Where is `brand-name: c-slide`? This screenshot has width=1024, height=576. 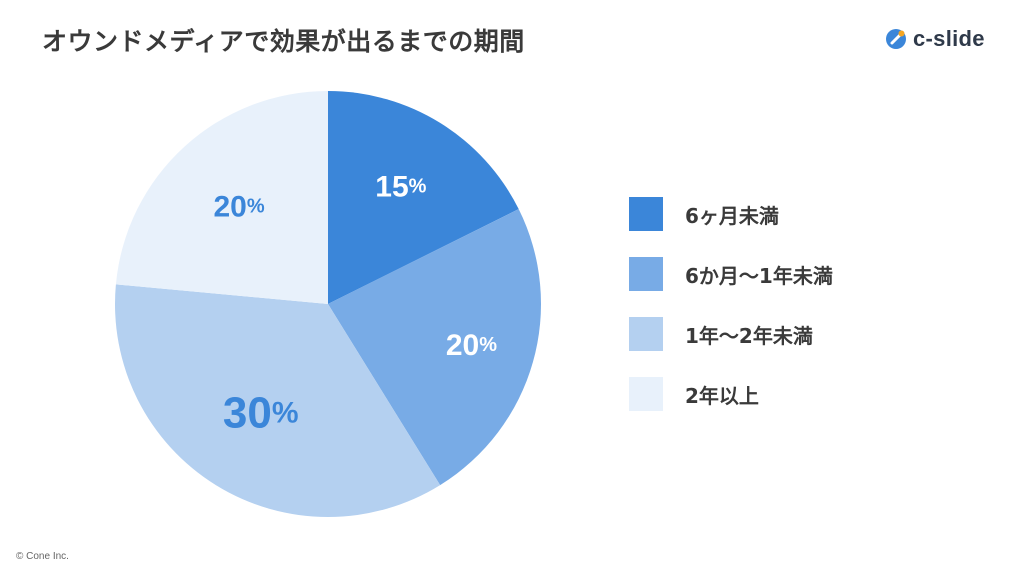
brand-name: c-slide is located at coordinates (949, 38).